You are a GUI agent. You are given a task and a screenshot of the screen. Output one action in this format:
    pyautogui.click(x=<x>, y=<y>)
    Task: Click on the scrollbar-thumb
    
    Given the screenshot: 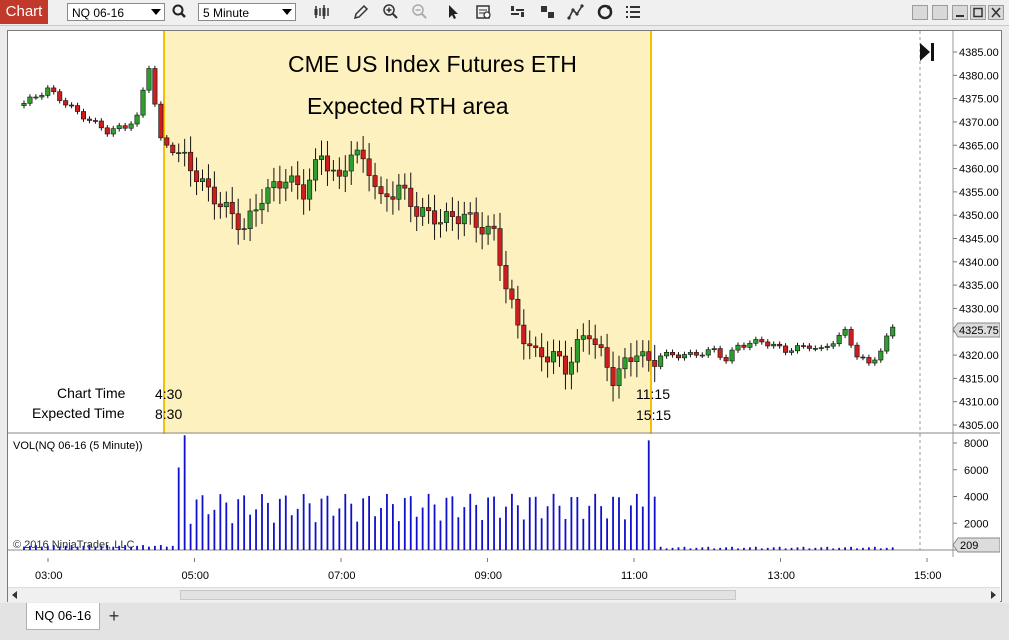 What is the action you would take?
    pyautogui.click(x=458, y=595)
    